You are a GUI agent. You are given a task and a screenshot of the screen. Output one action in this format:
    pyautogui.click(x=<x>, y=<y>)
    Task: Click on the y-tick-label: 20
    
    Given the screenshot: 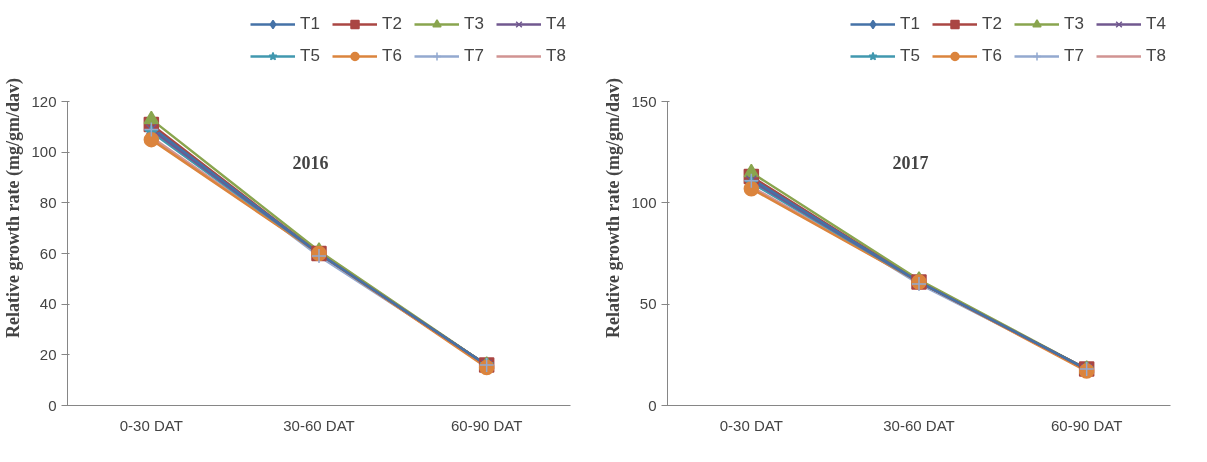 What is the action you would take?
    pyautogui.click(x=48, y=354)
    